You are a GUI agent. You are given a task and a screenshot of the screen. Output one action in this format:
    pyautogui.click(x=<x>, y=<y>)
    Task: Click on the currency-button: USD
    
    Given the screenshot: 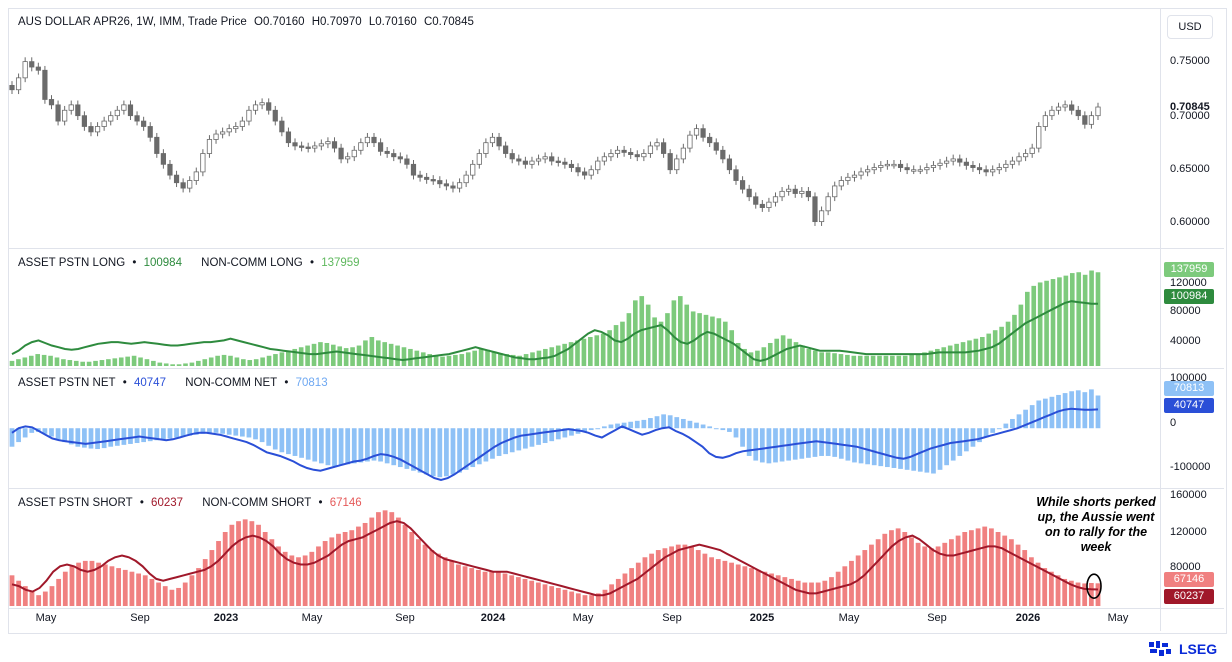 What is the action you would take?
    pyautogui.click(x=1190, y=27)
    